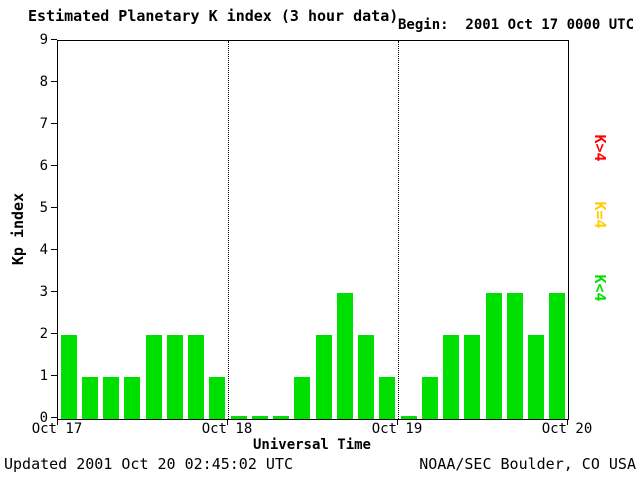 The width and height of the screenshot is (640, 480). Describe the element at coordinates (43, 334) in the screenshot. I see `y-tick-label: 2` at that location.